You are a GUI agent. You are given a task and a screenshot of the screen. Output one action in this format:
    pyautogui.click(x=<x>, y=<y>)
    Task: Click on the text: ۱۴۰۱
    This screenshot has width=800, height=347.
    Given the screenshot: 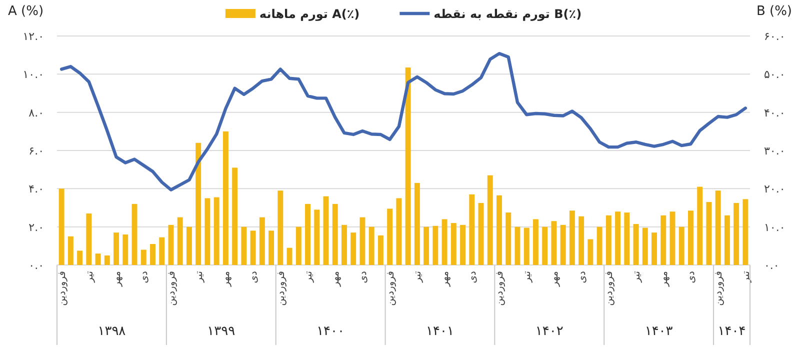 What is the action you would take?
    pyautogui.click(x=440, y=331)
    